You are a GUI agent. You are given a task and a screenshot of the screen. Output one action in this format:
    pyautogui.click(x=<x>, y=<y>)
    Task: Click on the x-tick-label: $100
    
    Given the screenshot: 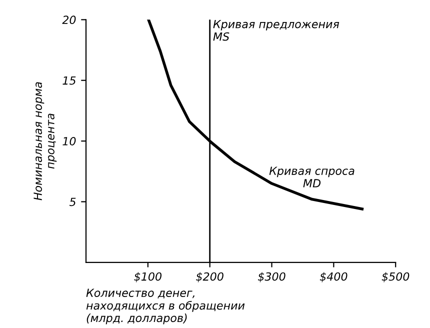 What is the action you would take?
    pyautogui.click(x=148, y=277)
    